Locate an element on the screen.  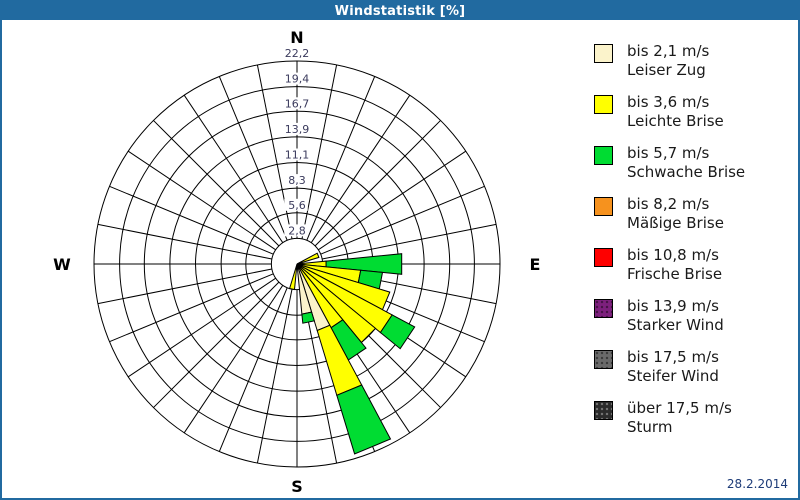
legend-swatch-dark is located at coordinates (603, 410).